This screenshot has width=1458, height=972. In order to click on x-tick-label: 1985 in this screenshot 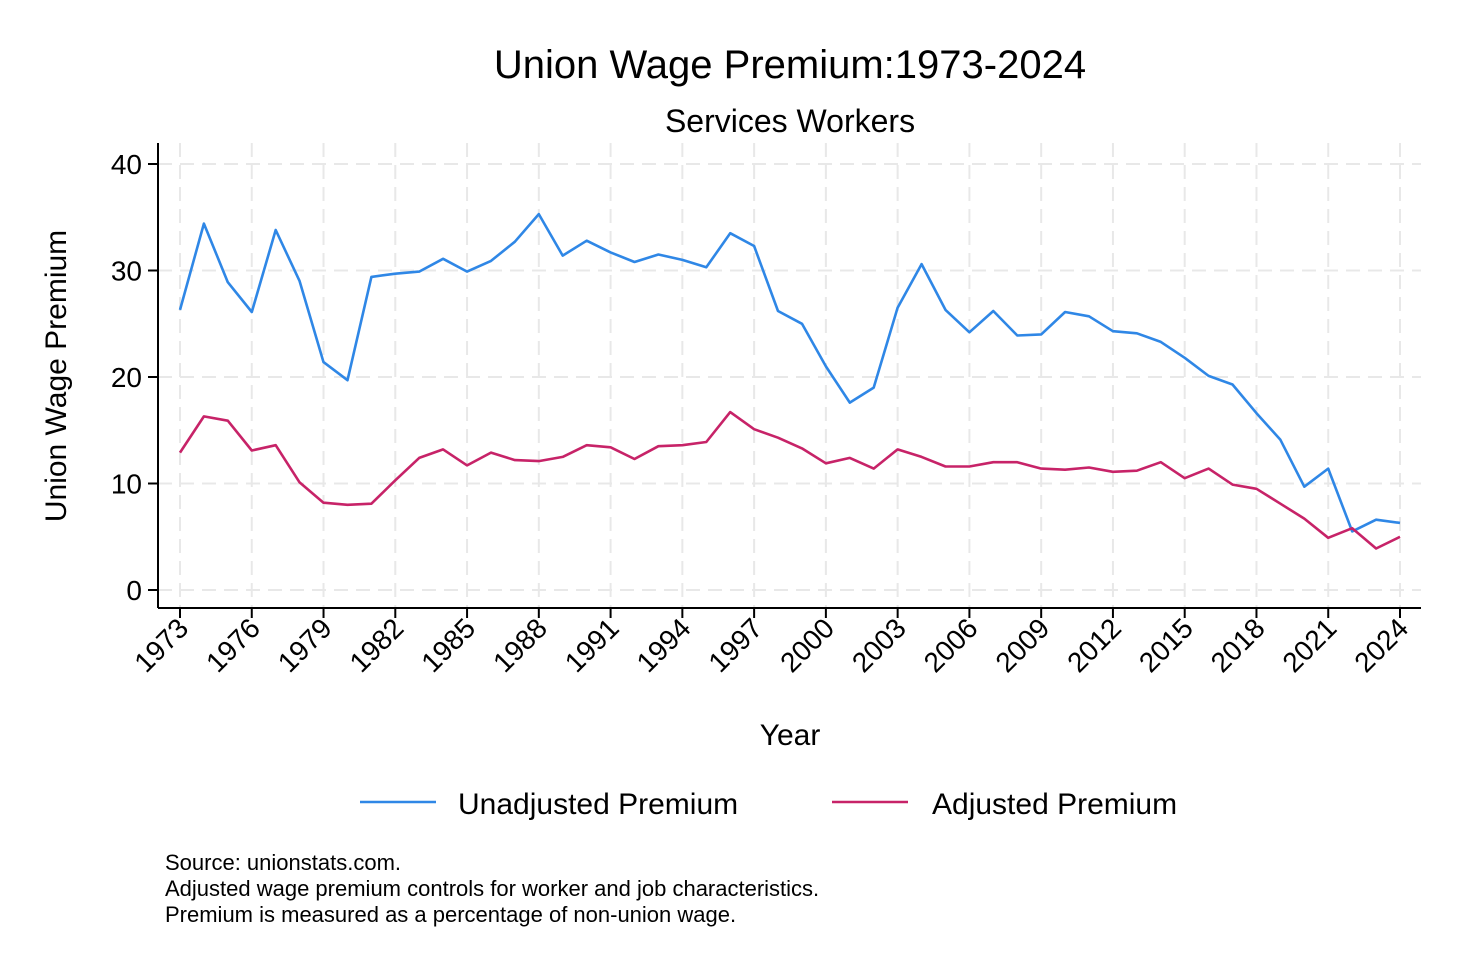, I will do `click(448, 645)`.